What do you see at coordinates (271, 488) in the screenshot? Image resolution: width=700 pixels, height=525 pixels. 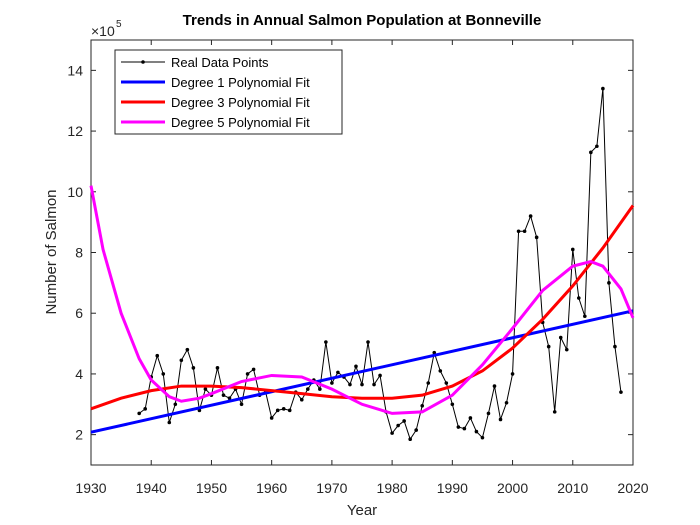 I see `x-tick-label: 1960` at bounding box center [271, 488].